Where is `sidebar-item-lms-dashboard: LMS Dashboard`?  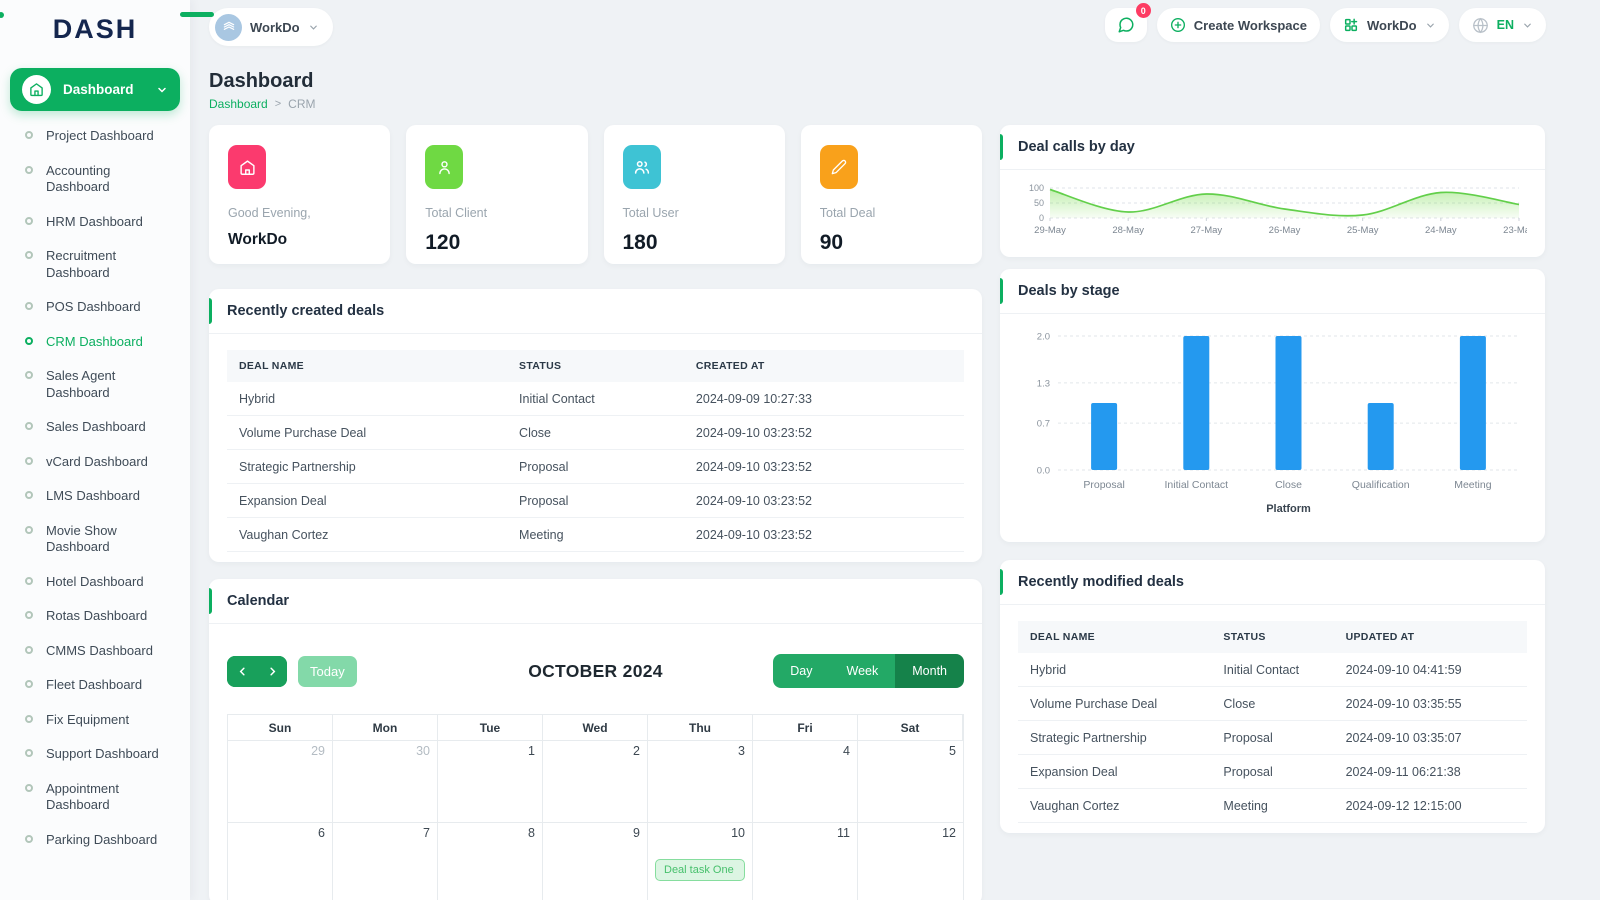 sidebar-item-lms-dashboard: LMS Dashboard is located at coordinates (95, 496).